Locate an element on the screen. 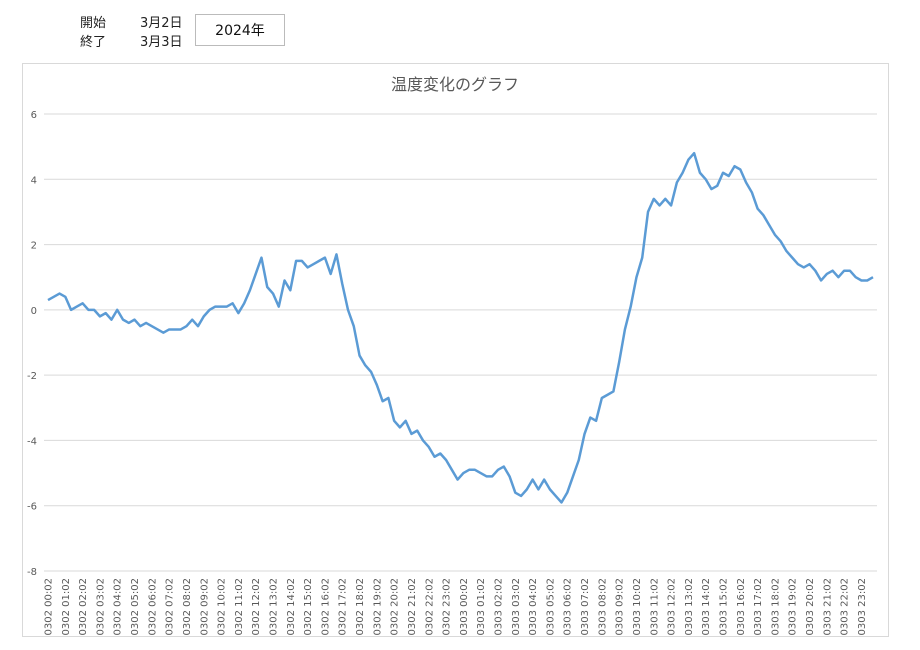 This screenshot has height=650, width=920. start-date: 3月2日 is located at coordinates (161, 23).